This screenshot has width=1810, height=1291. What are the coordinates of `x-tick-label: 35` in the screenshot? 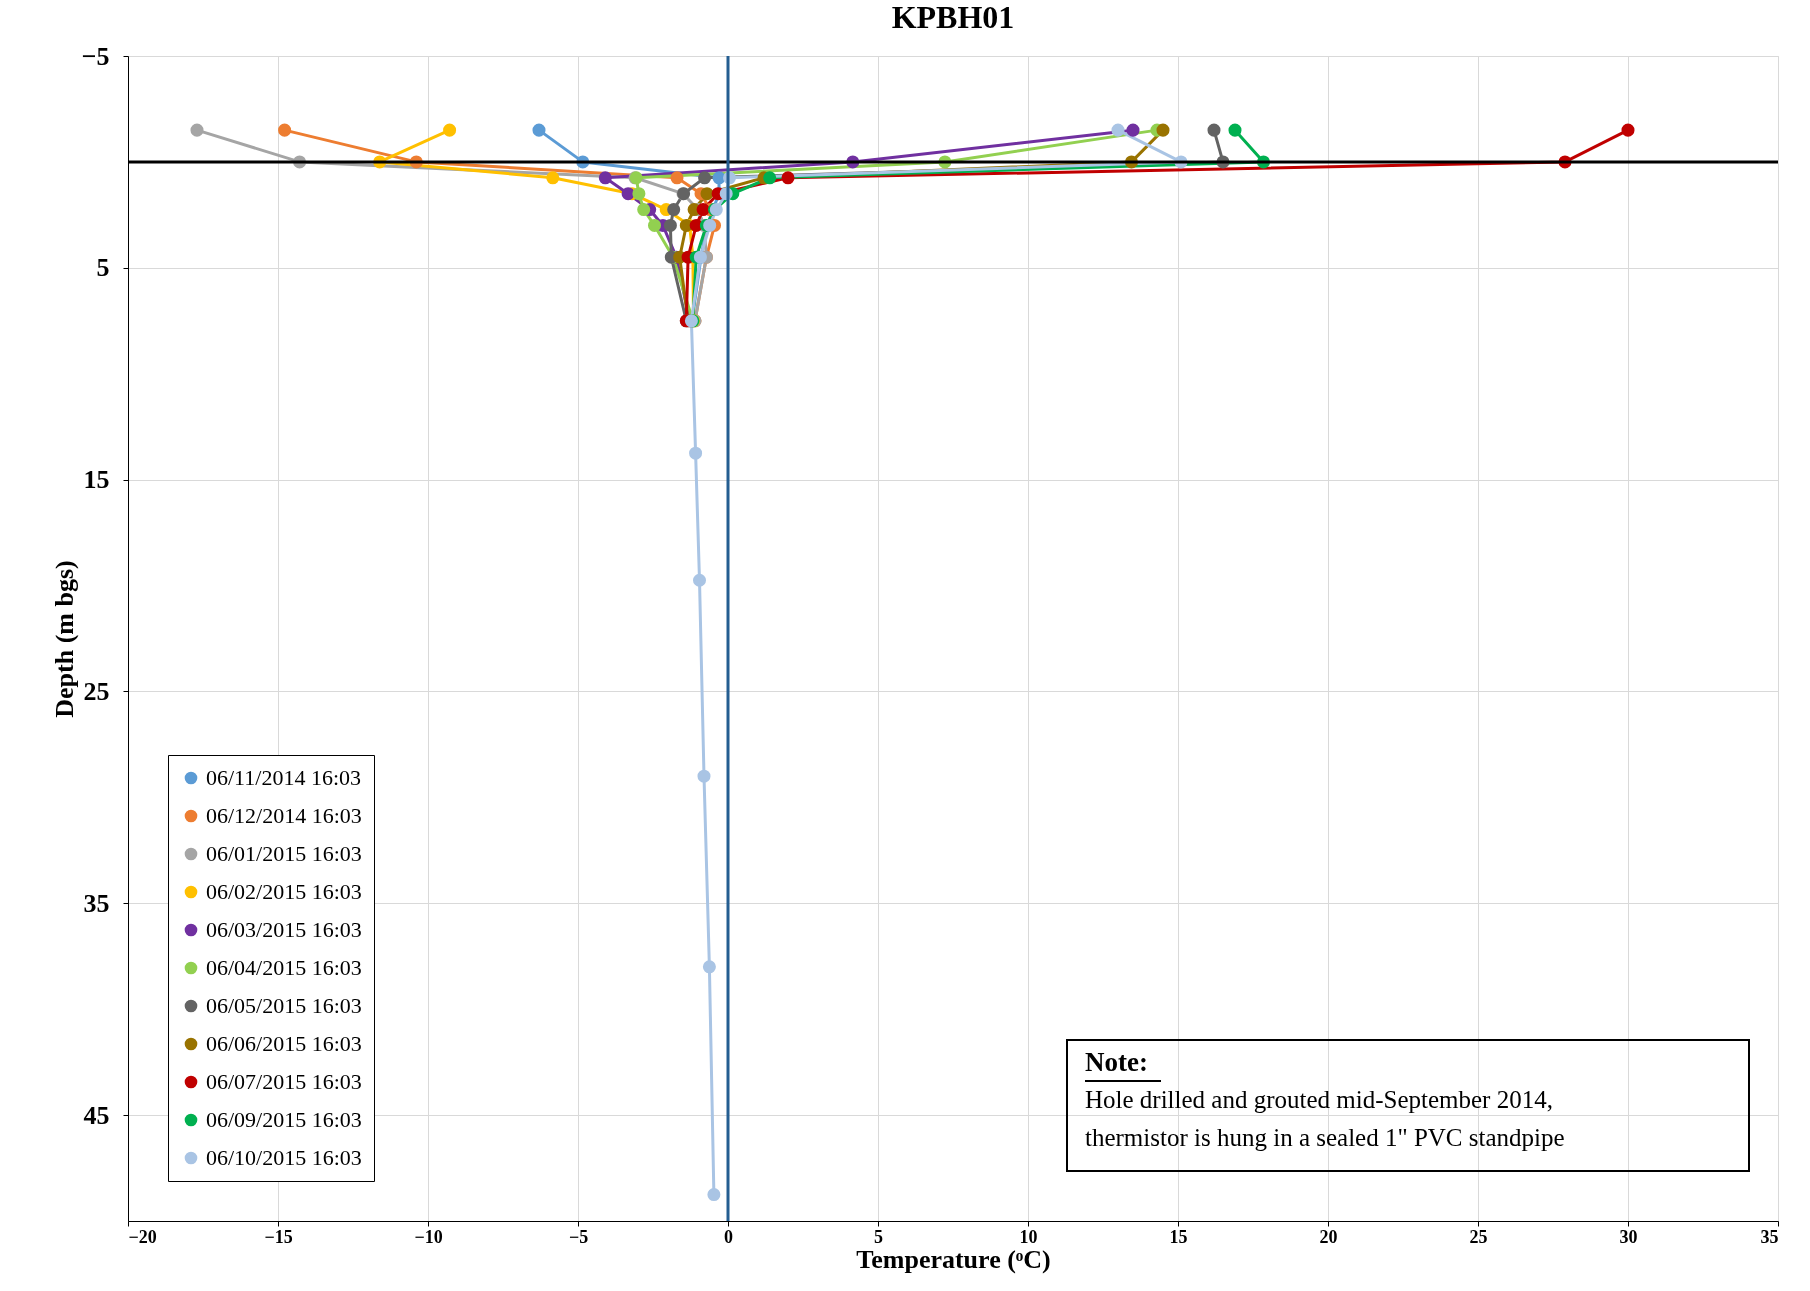 It's located at (1769, 1236).